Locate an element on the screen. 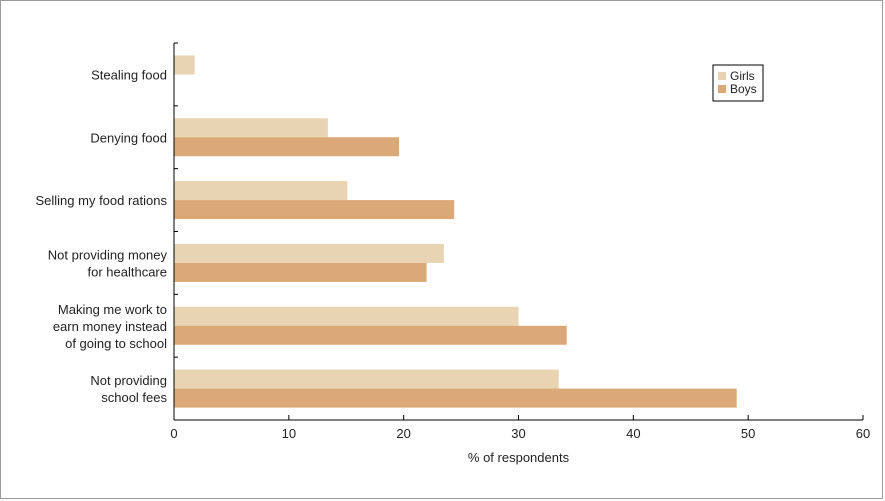 Image resolution: width=885 pixels, height=501 pixels. x-tick-label: 10 is located at coordinates (289, 433).